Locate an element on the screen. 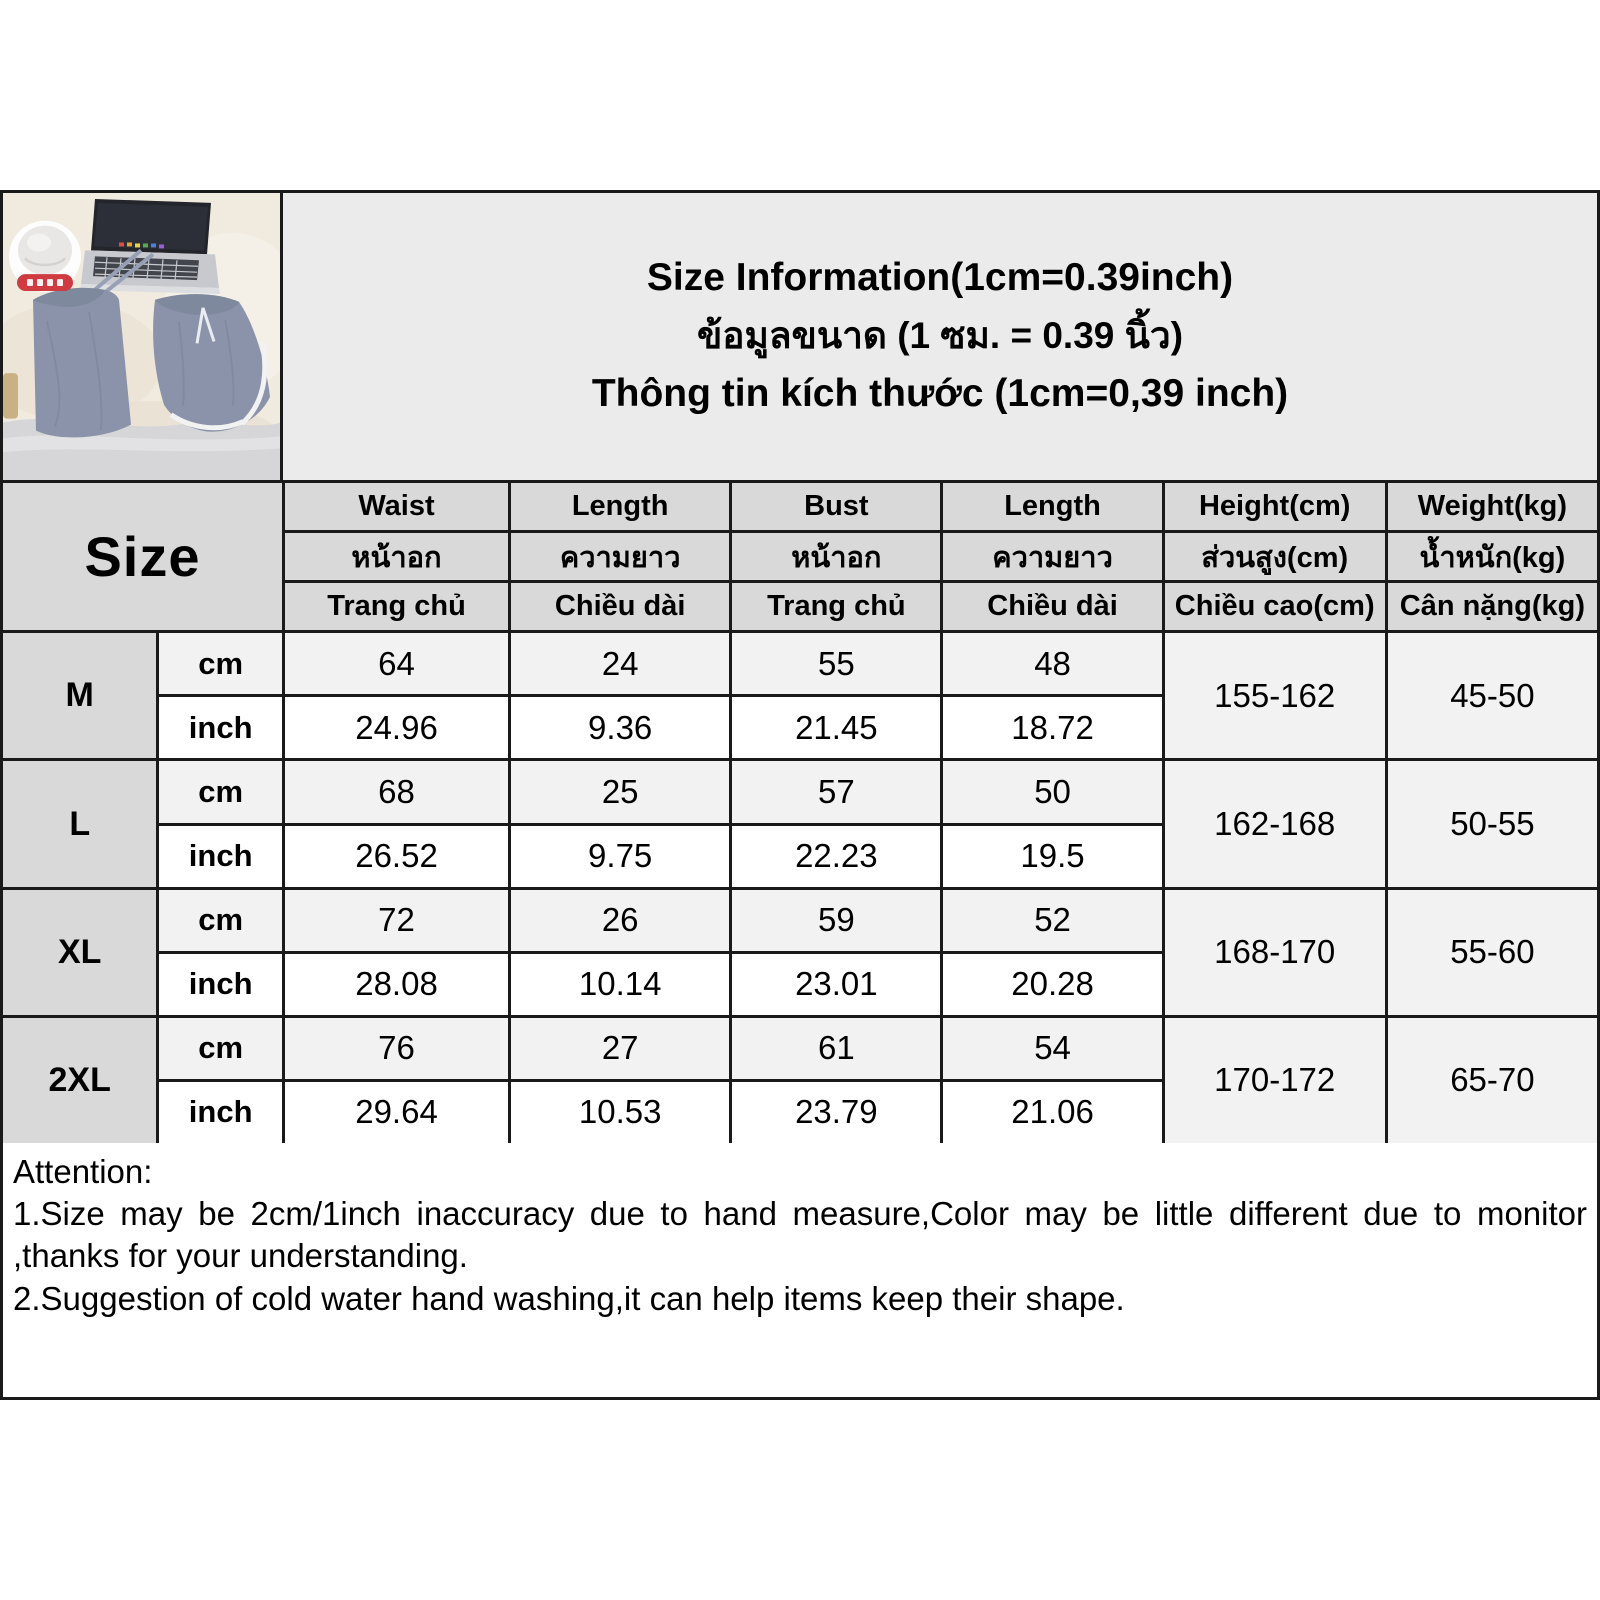 This screenshot has height=1600, width=1600. 2xl-inch-length2: 21.06 is located at coordinates (1052, 1112).